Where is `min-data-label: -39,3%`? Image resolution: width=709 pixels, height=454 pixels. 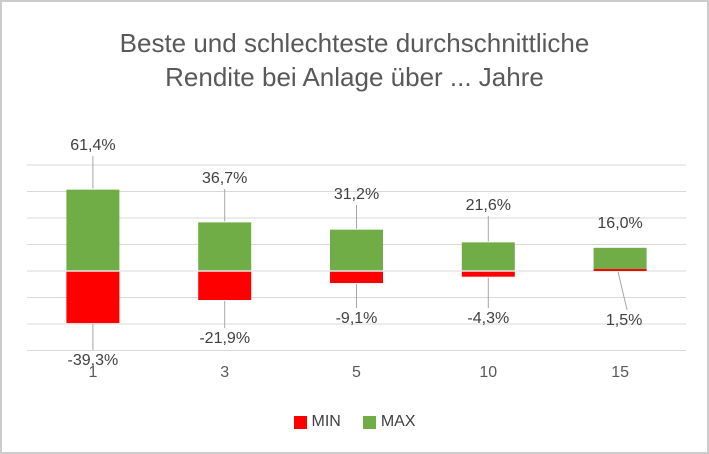
min-data-label: -39,3% is located at coordinates (93, 360).